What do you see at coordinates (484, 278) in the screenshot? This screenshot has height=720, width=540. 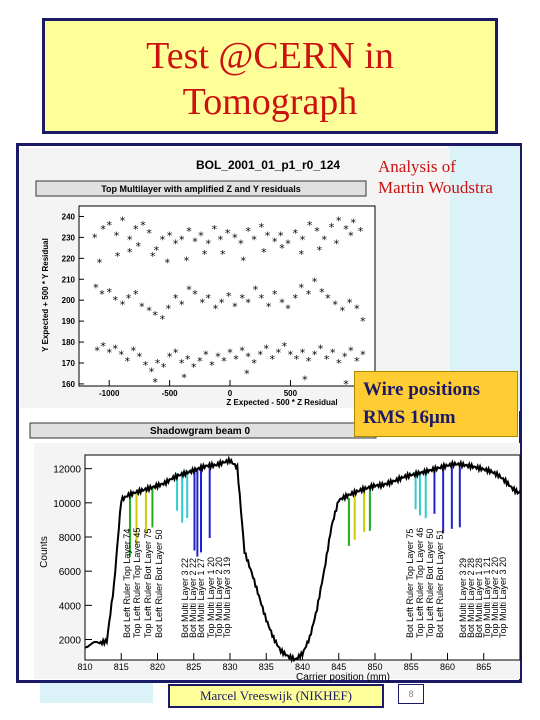 I see `panel-side-band` at bounding box center [484, 278].